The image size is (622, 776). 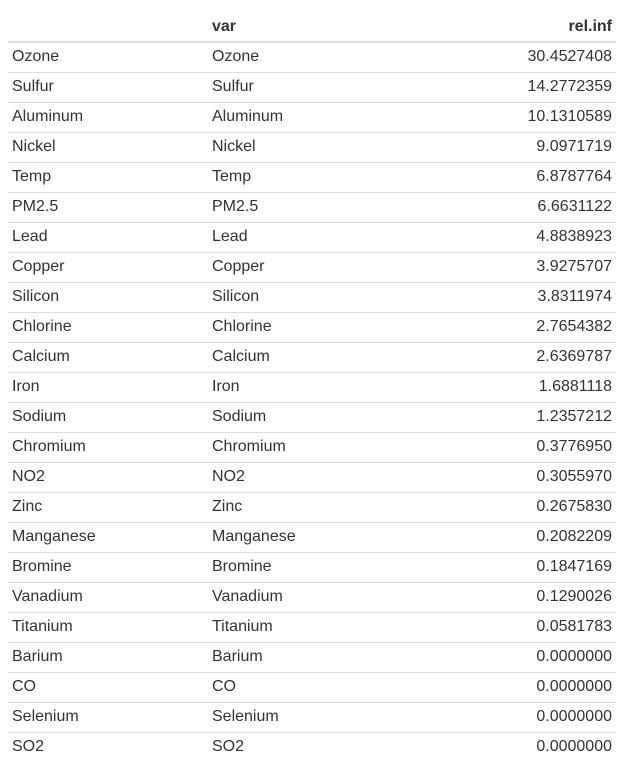 I want to click on cell-rel-inf: 2.7654382, so click(x=512, y=326).